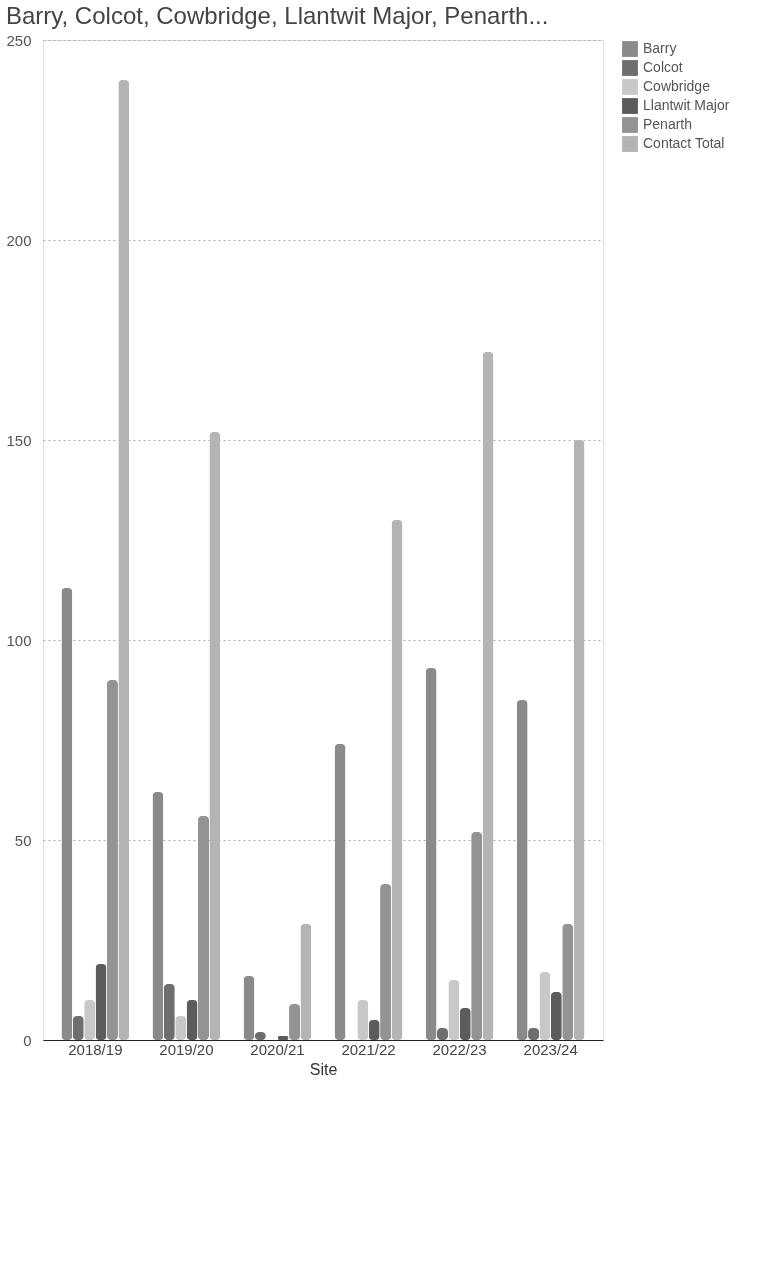 Image resolution: width=782 pixels, height=1284 pixels. What do you see at coordinates (186, 1049) in the screenshot?
I see `x-tick-label: 2019/20` at bounding box center [186, 1049].